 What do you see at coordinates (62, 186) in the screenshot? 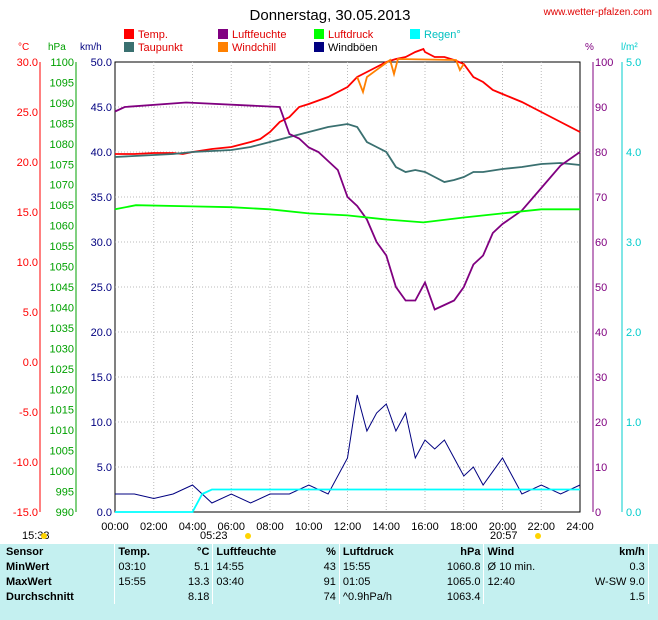
I see `hpa-tick-label: 1070` at bounding box center [62, 186].